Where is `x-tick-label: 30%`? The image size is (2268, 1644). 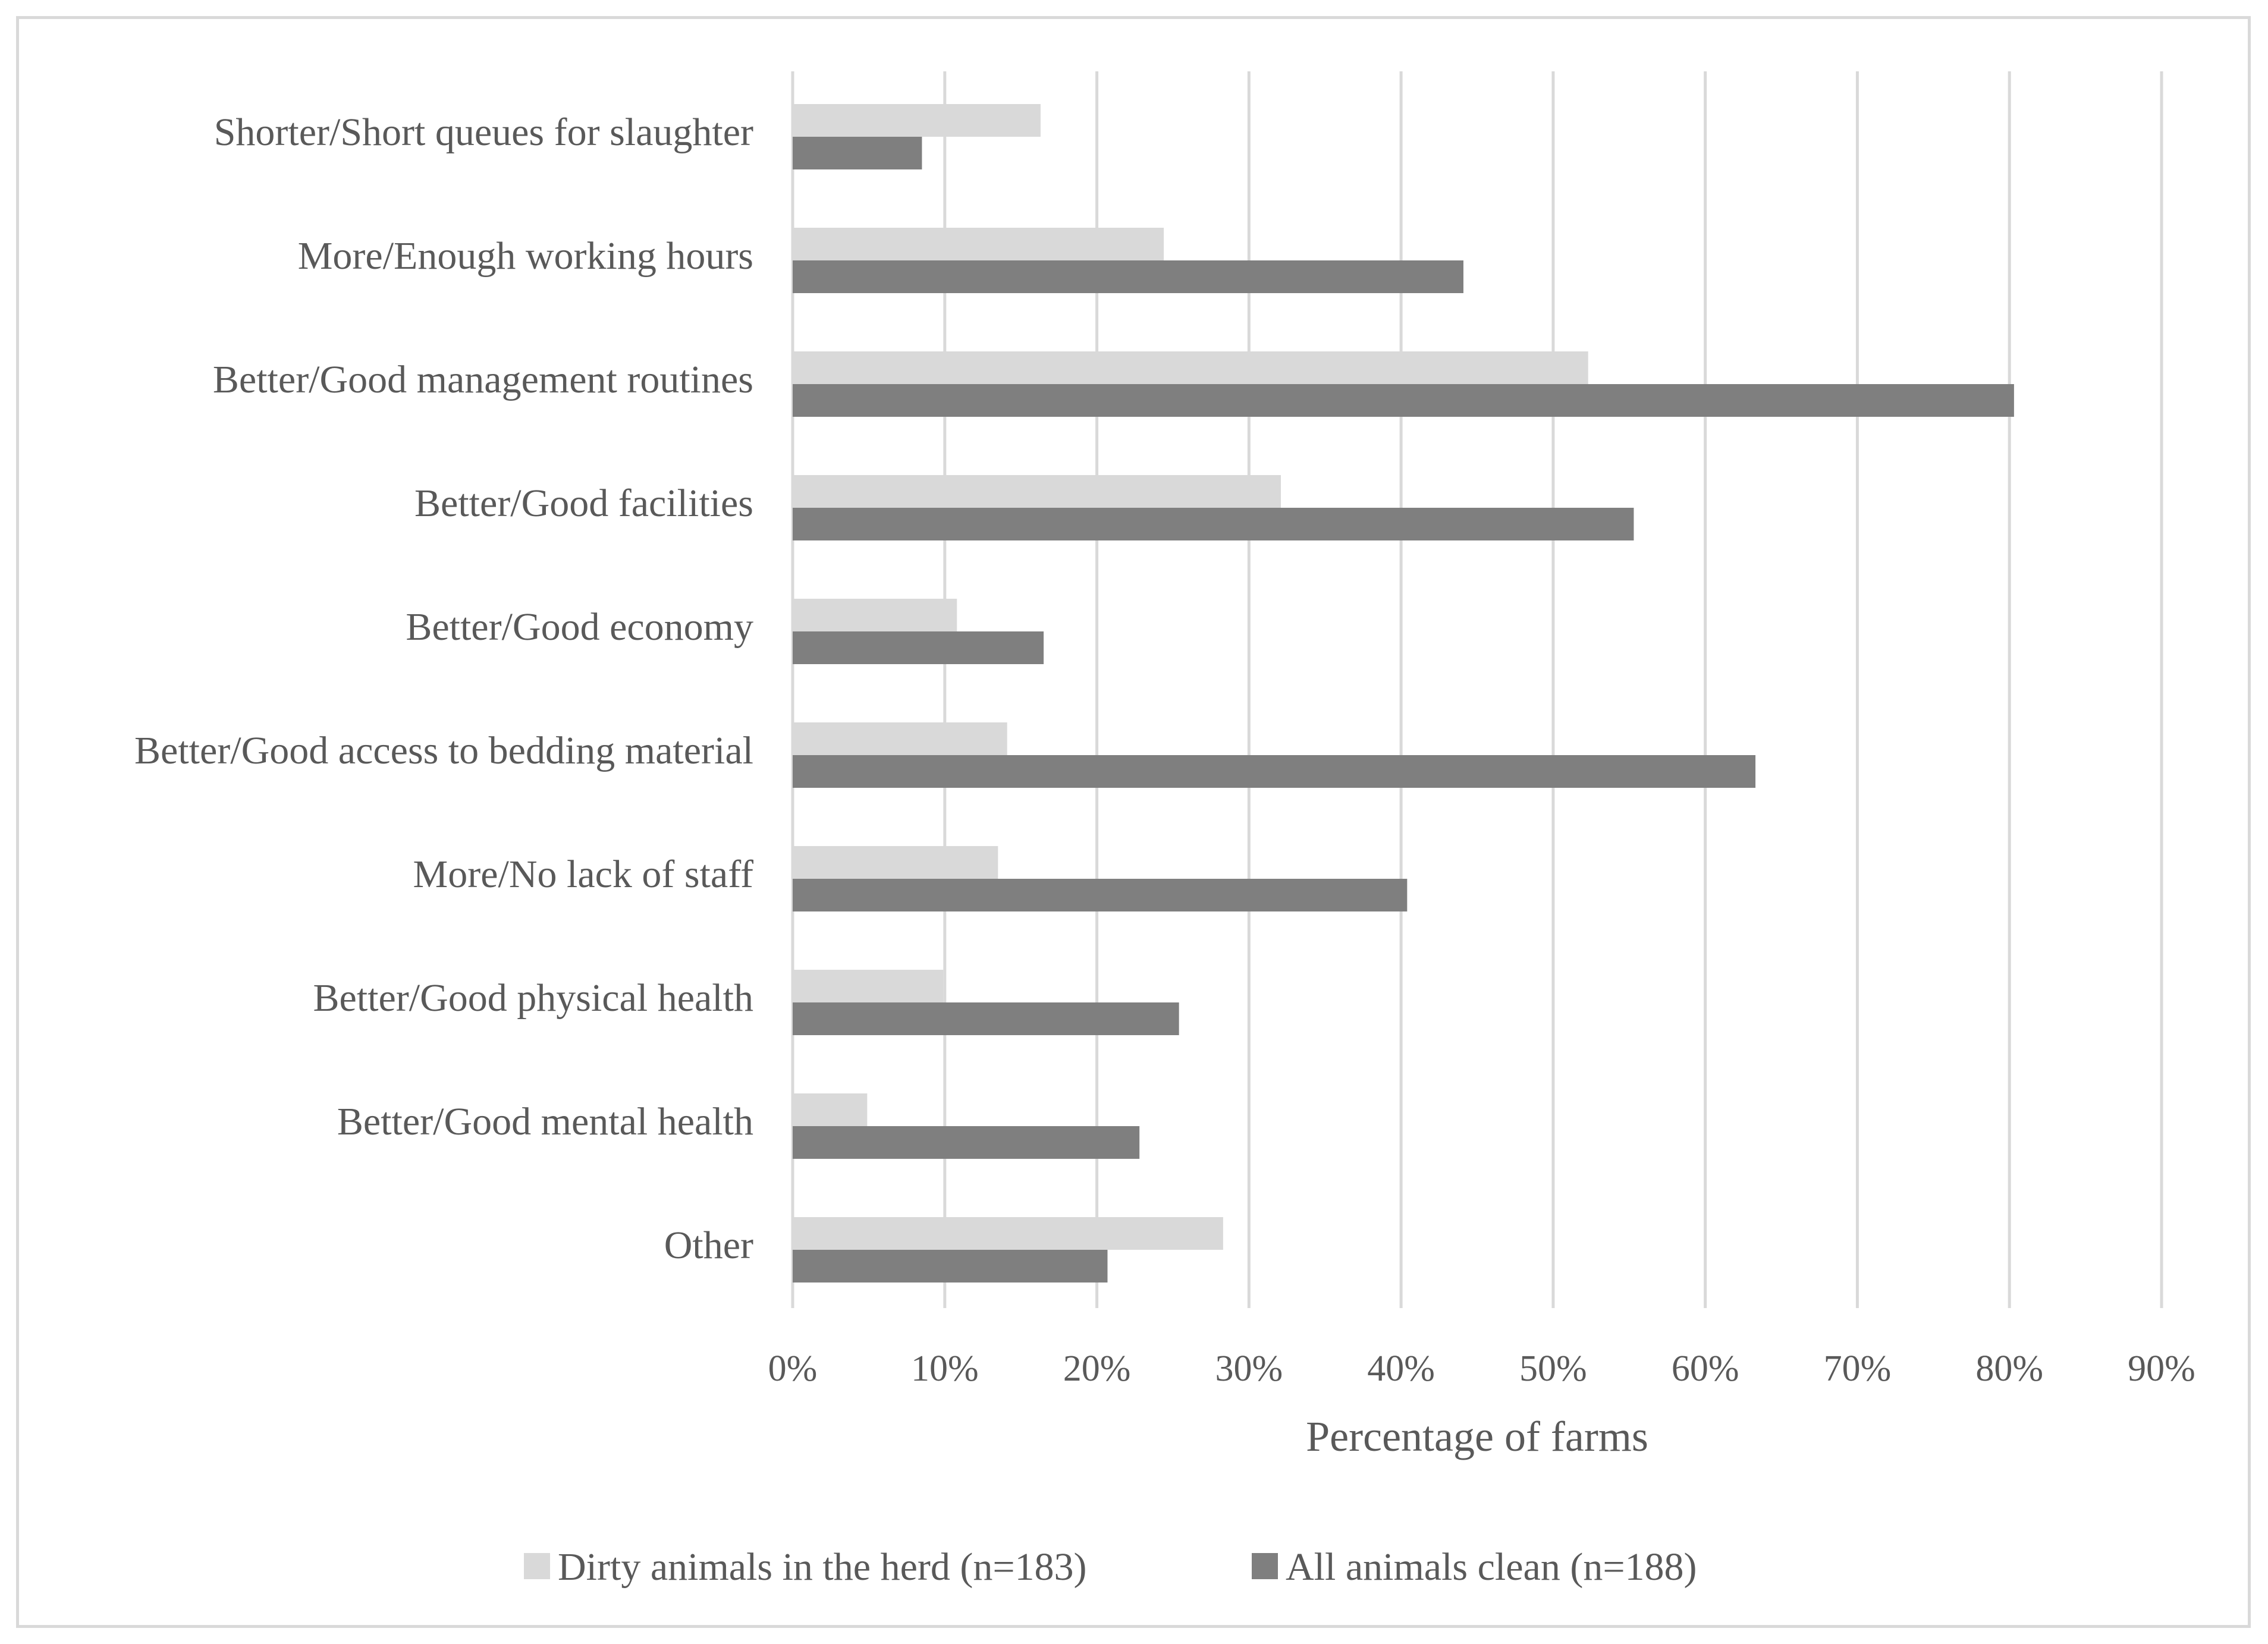
x-tick-label: 30% is located at coordinates (1249, 1369).